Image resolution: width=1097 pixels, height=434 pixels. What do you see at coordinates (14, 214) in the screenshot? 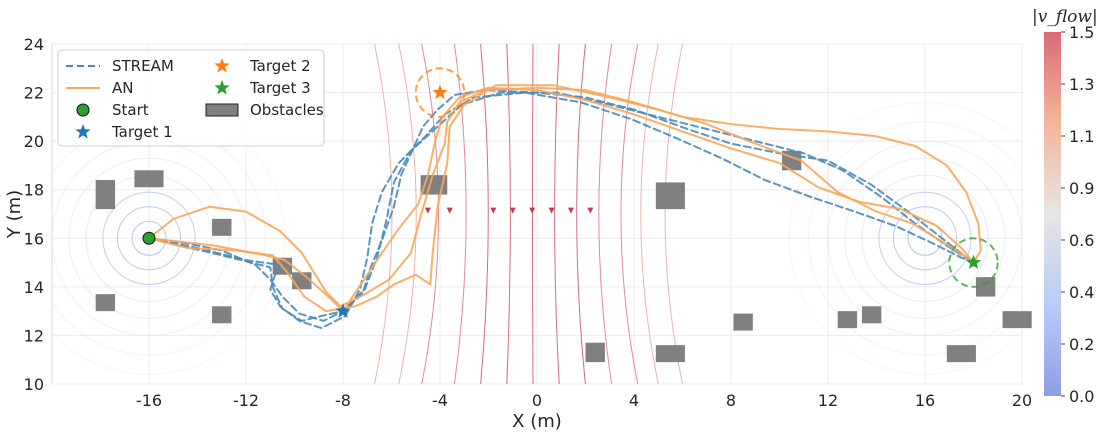
I see `y-axis-label: Y (m)` at bounding box center [14, 214].